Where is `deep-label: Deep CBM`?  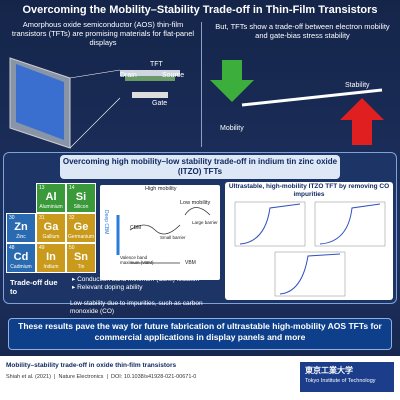
deep-label: Deep CBM is located at coordinates (106, 222).